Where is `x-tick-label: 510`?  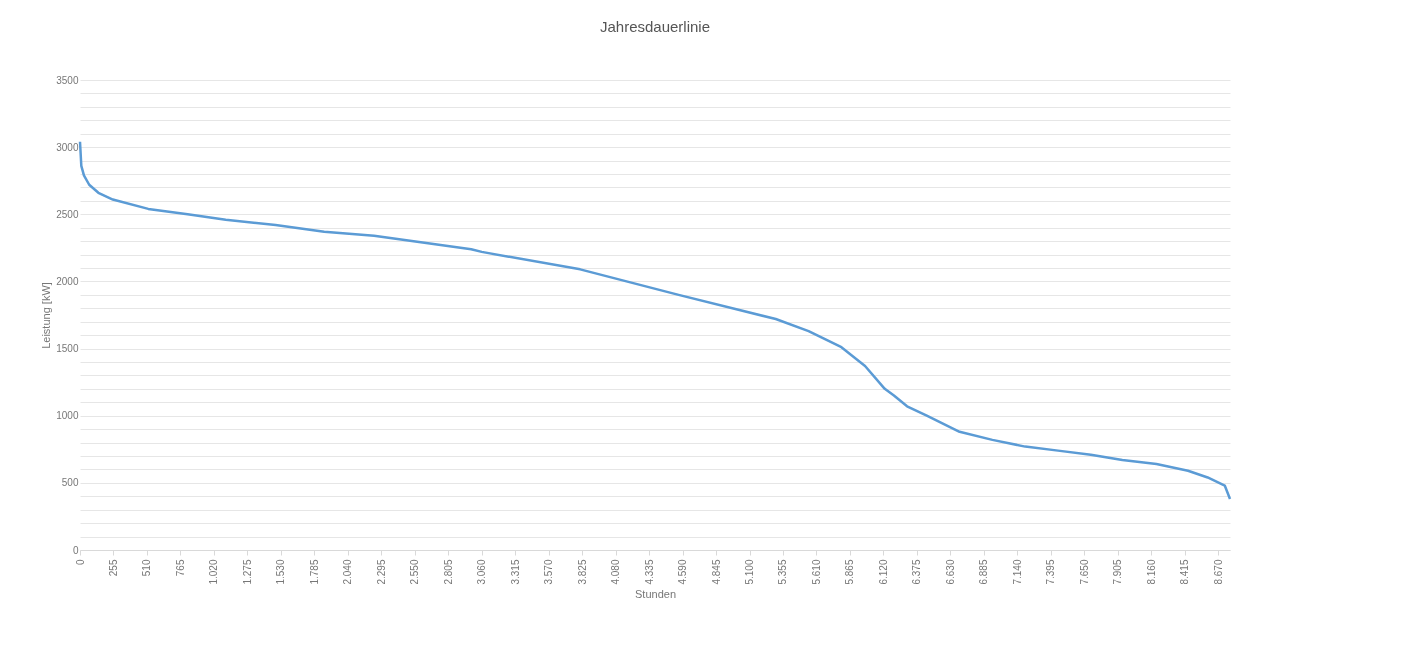
x-tick-label: 510 is located at coordinates (147, 568).